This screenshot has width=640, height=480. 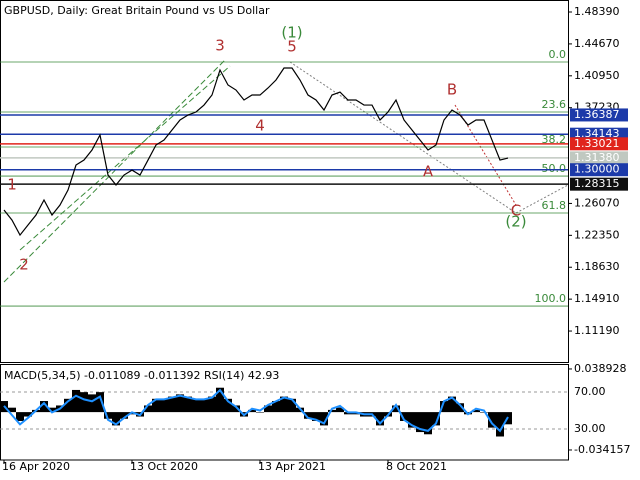 What do you see at coordinates (597, 234) in the screenshot?
I see `y-tick-label: 1.22350` at bounding box center [597, 234].